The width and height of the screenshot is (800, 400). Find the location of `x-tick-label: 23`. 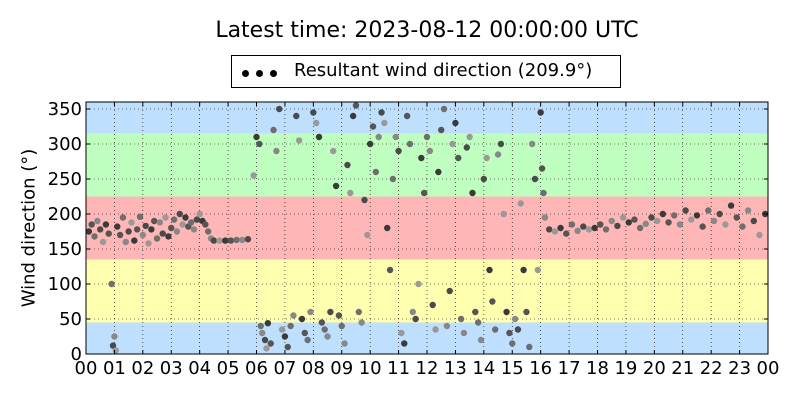

x-tick-label: 23 is located at coordinates (739, 368).